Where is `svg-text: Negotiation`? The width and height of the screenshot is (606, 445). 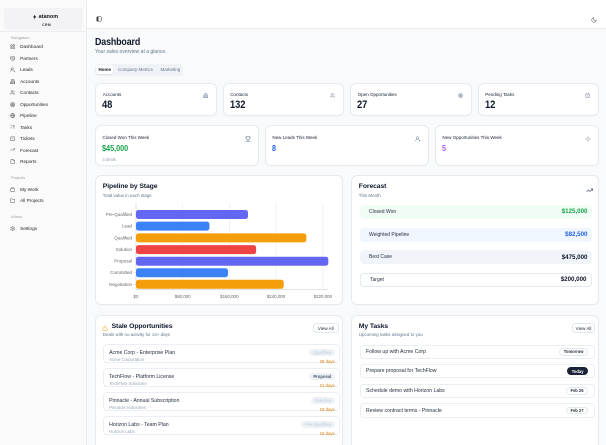
svg-text: Negotiation is located at coordinates (120, 284).